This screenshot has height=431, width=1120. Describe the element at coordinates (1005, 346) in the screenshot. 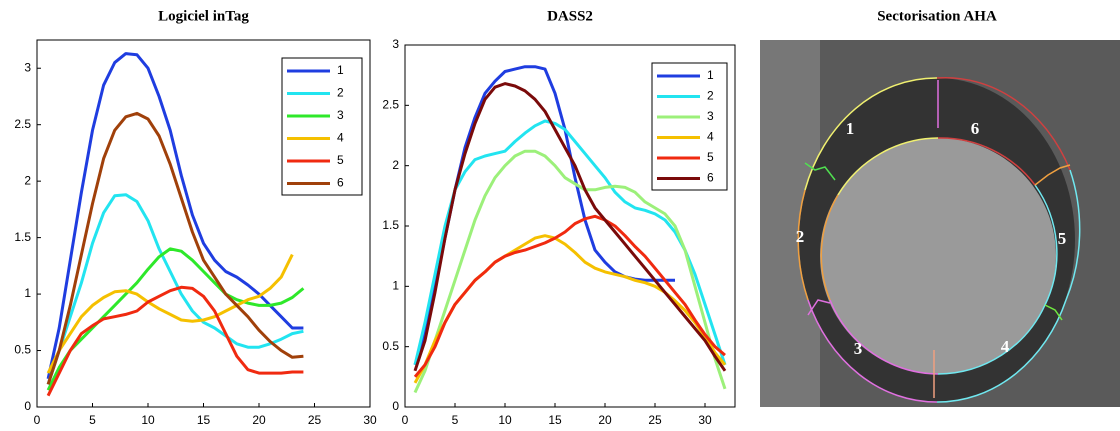

I see `sector-label: 4` at that location.